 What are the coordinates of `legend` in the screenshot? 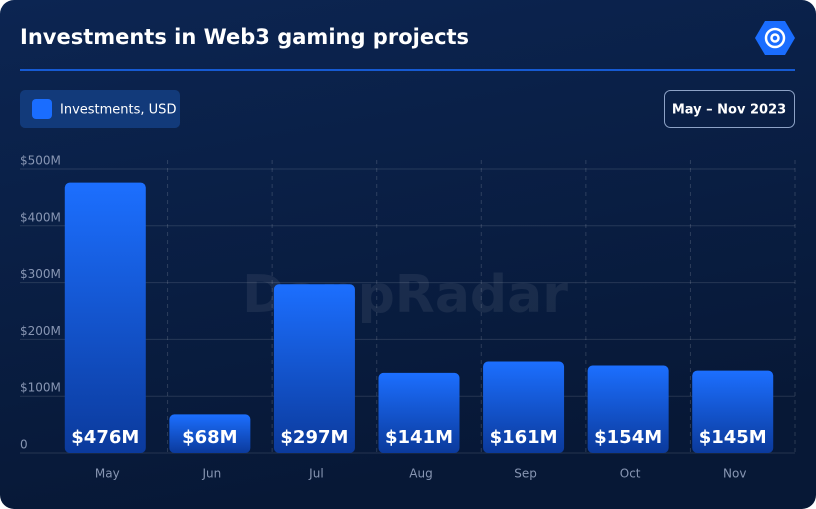 It's located at (100, 109).